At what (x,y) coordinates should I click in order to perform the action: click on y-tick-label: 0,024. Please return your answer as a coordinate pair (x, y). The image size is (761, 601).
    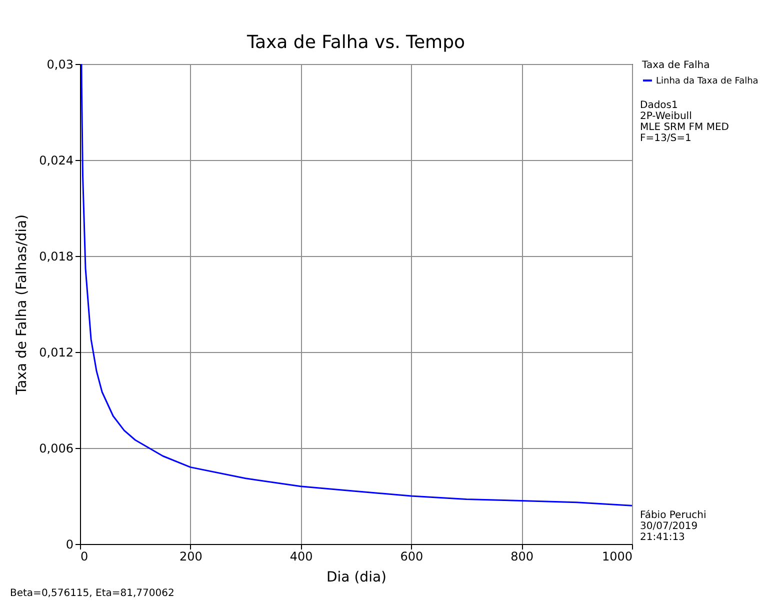
    Looking at the image, I should click on (56, 161).